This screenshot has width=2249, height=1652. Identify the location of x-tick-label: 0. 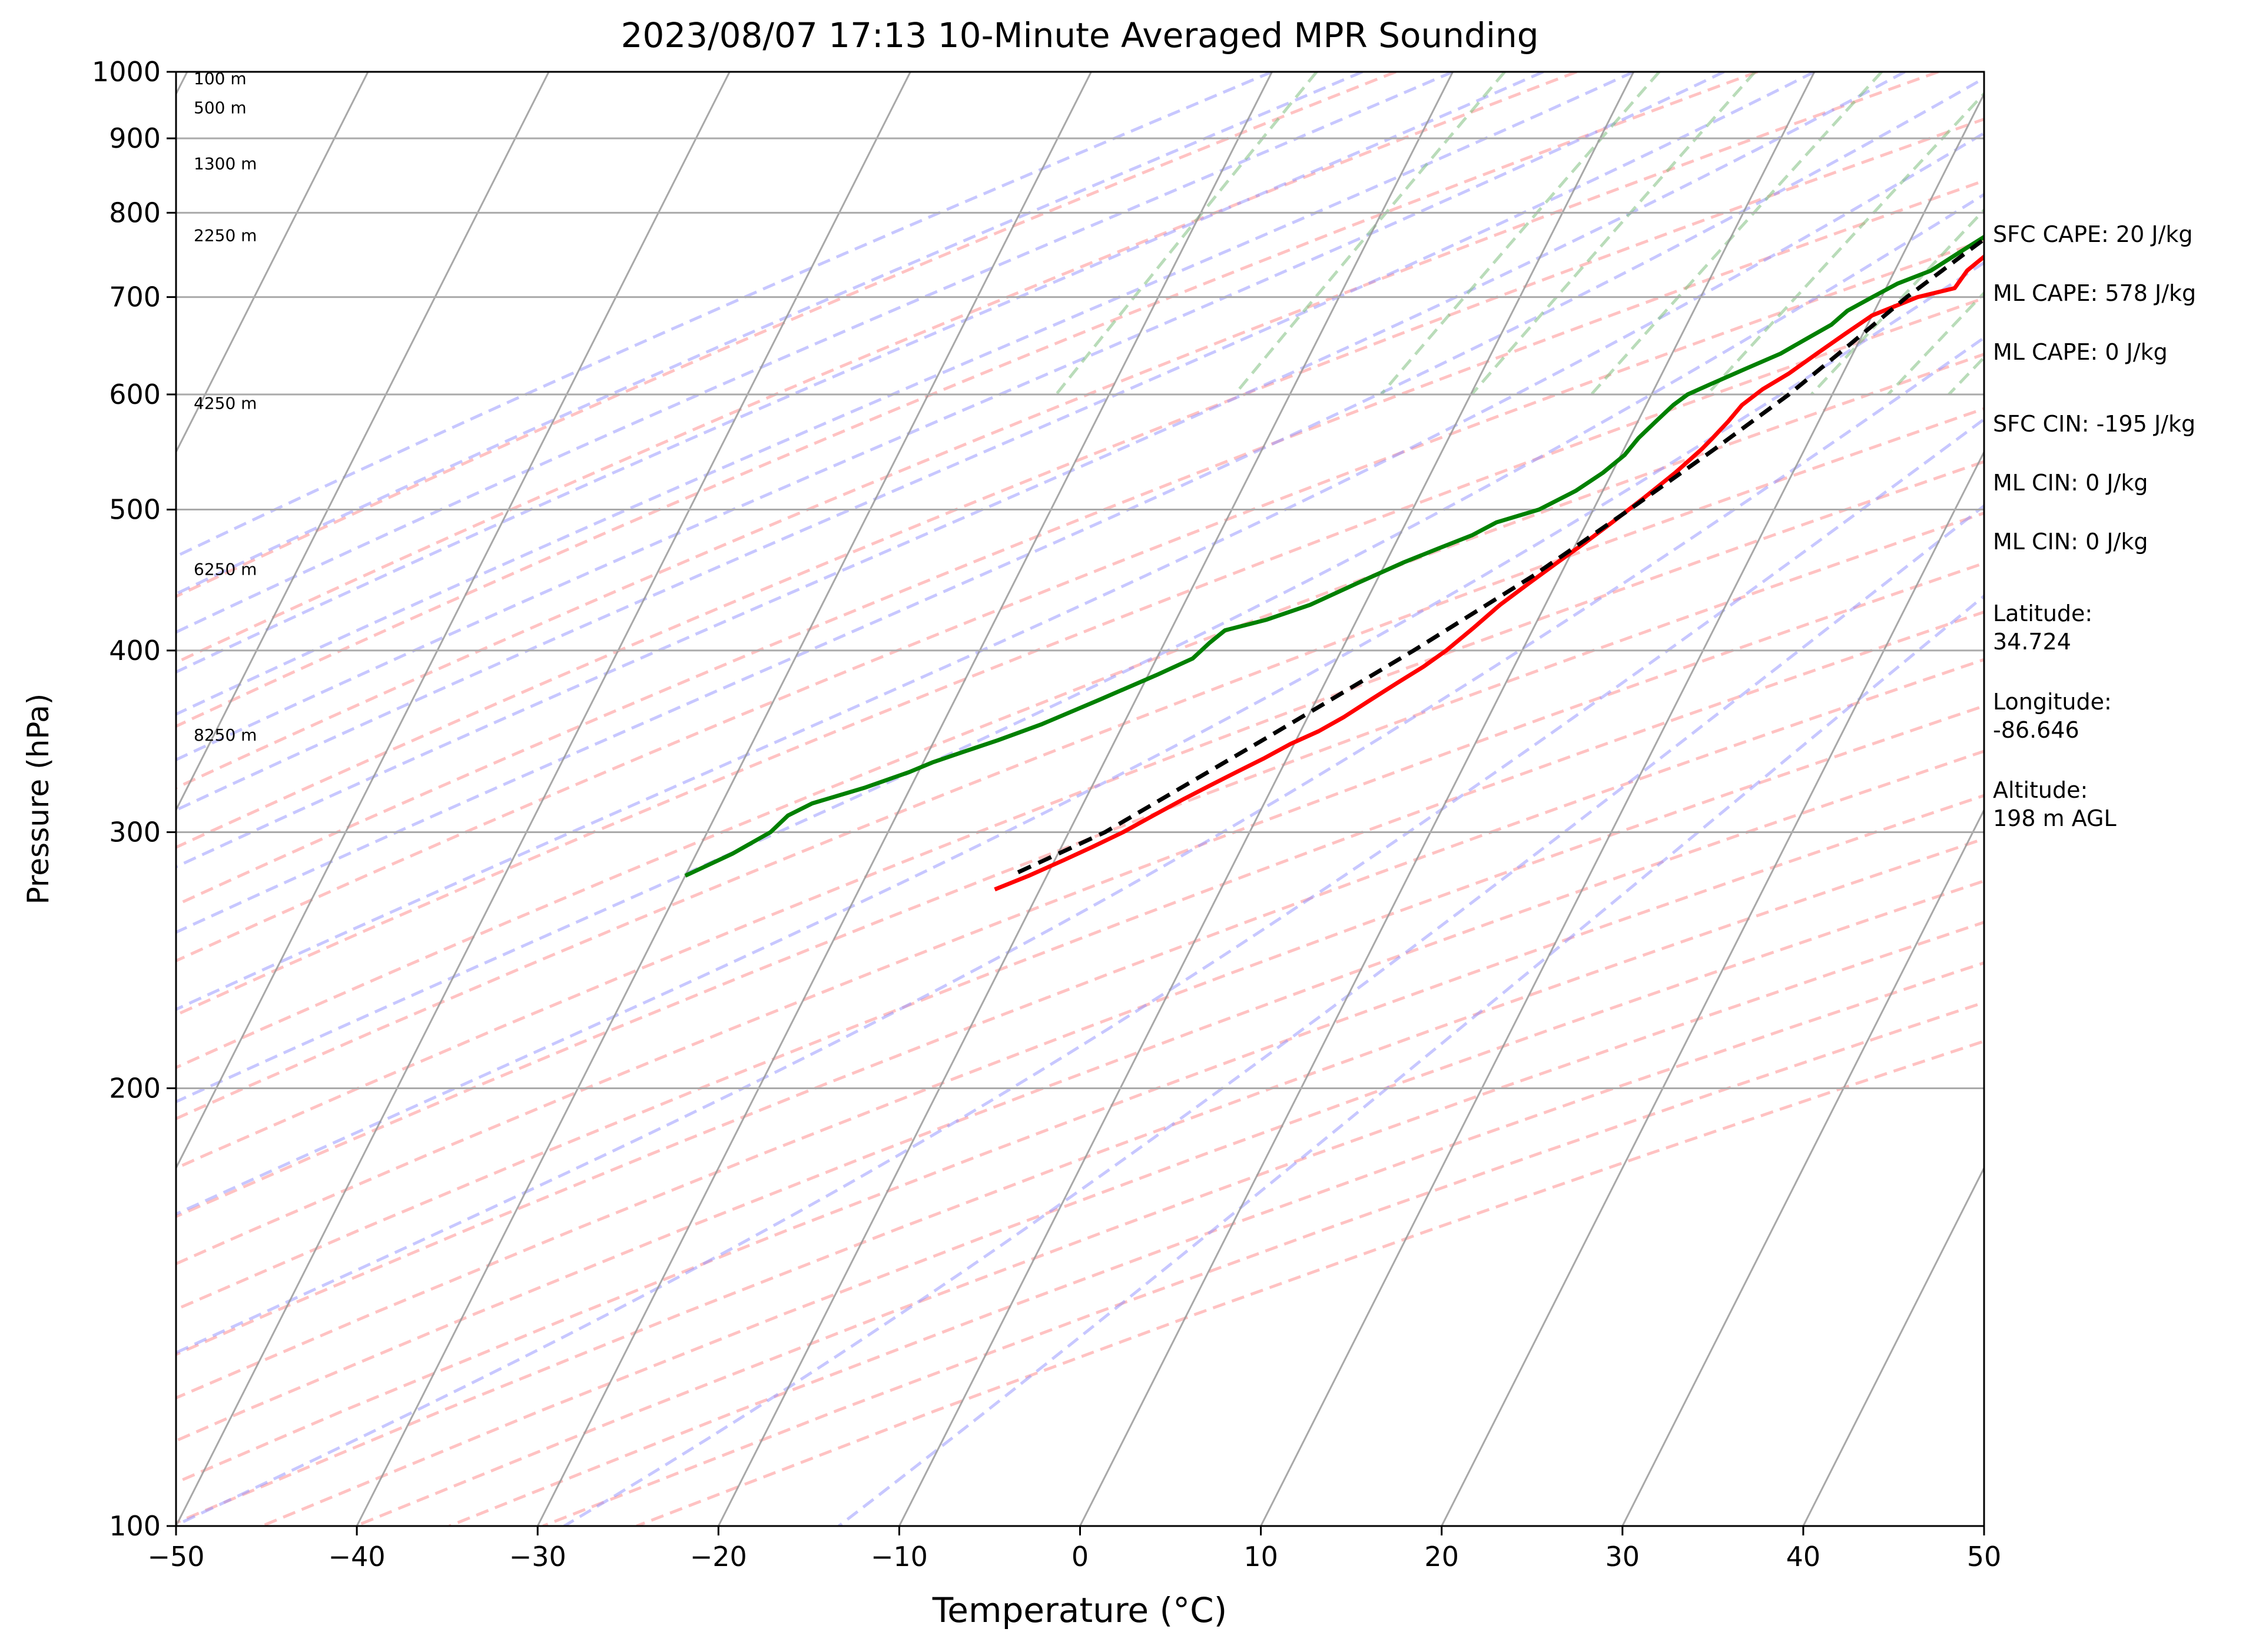
(1080, 1557).